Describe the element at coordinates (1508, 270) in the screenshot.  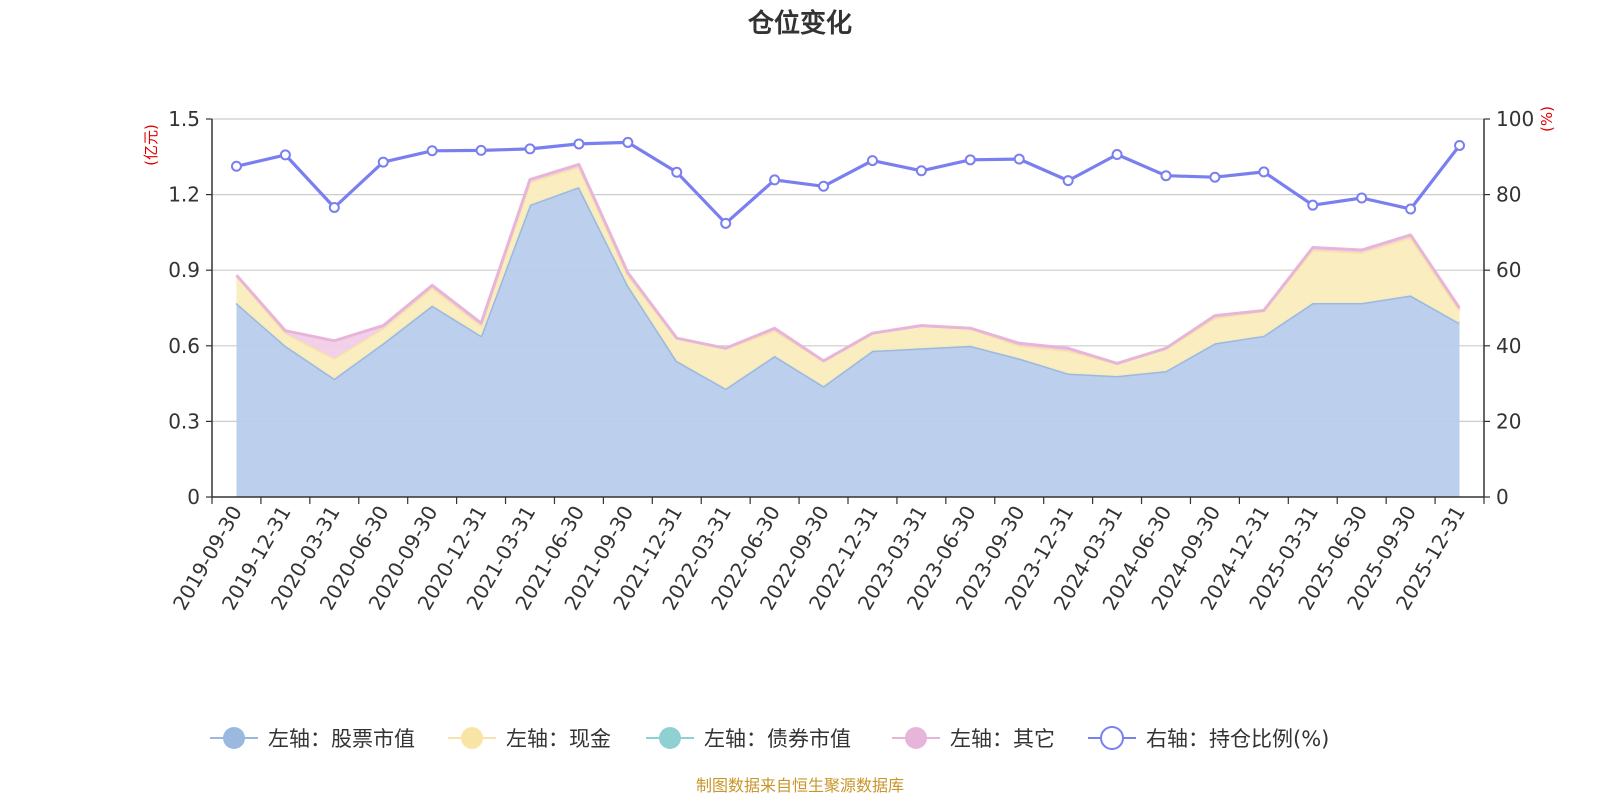
I see `right-tick-label: 60` at that location.